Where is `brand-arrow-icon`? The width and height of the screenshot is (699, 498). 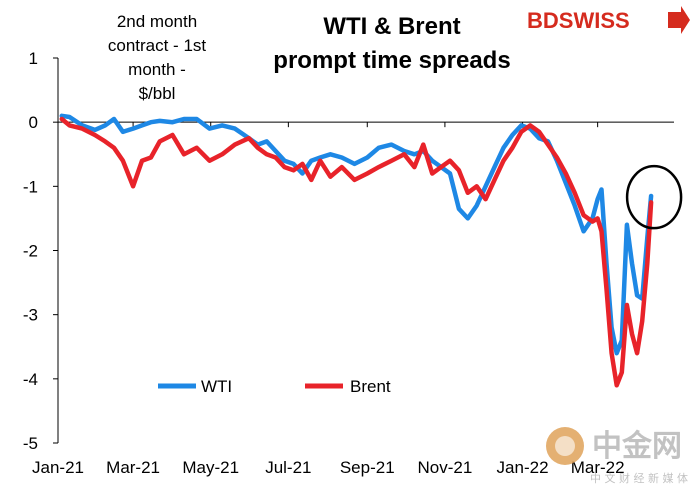 brand-arrow-icon is located at coordinates (679, 20).